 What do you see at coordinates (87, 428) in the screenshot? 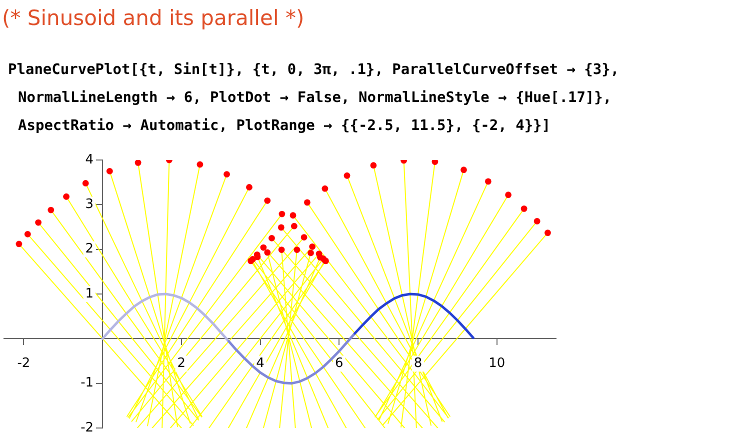
I see `y-tick-label: -2` at bounding box center [87, 428].